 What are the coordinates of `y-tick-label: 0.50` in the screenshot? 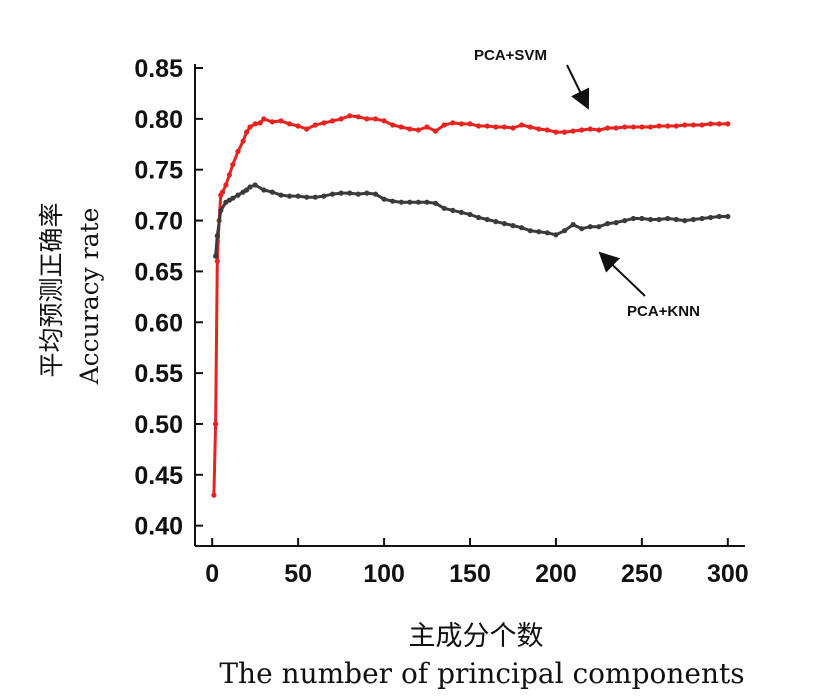 It's located at (158, 425).